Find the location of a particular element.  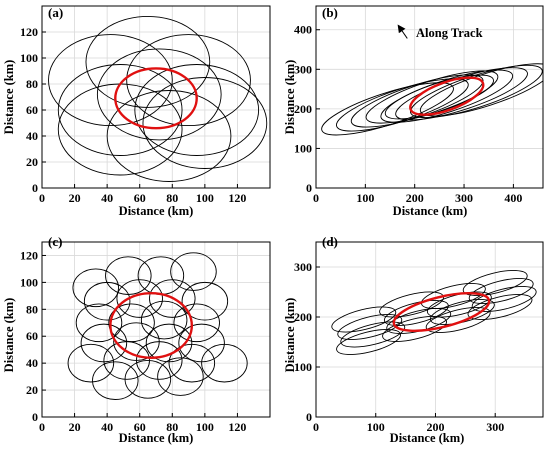

panel-c-xtick-label: 0 is located at coordinates (42, 427).